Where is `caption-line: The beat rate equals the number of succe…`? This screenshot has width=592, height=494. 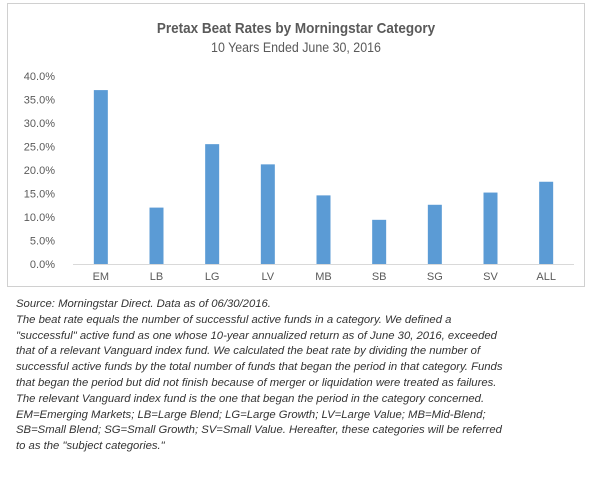 caption-line: The beat rate equals the number of succe… is located at coordinates (234, 319).